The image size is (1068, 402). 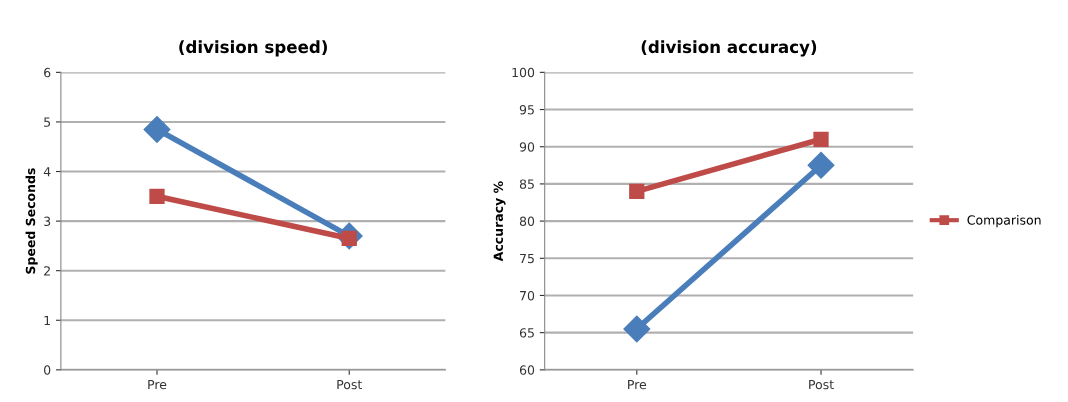 I want to click on y-tick-label: 85, so click(x=526, y=184).